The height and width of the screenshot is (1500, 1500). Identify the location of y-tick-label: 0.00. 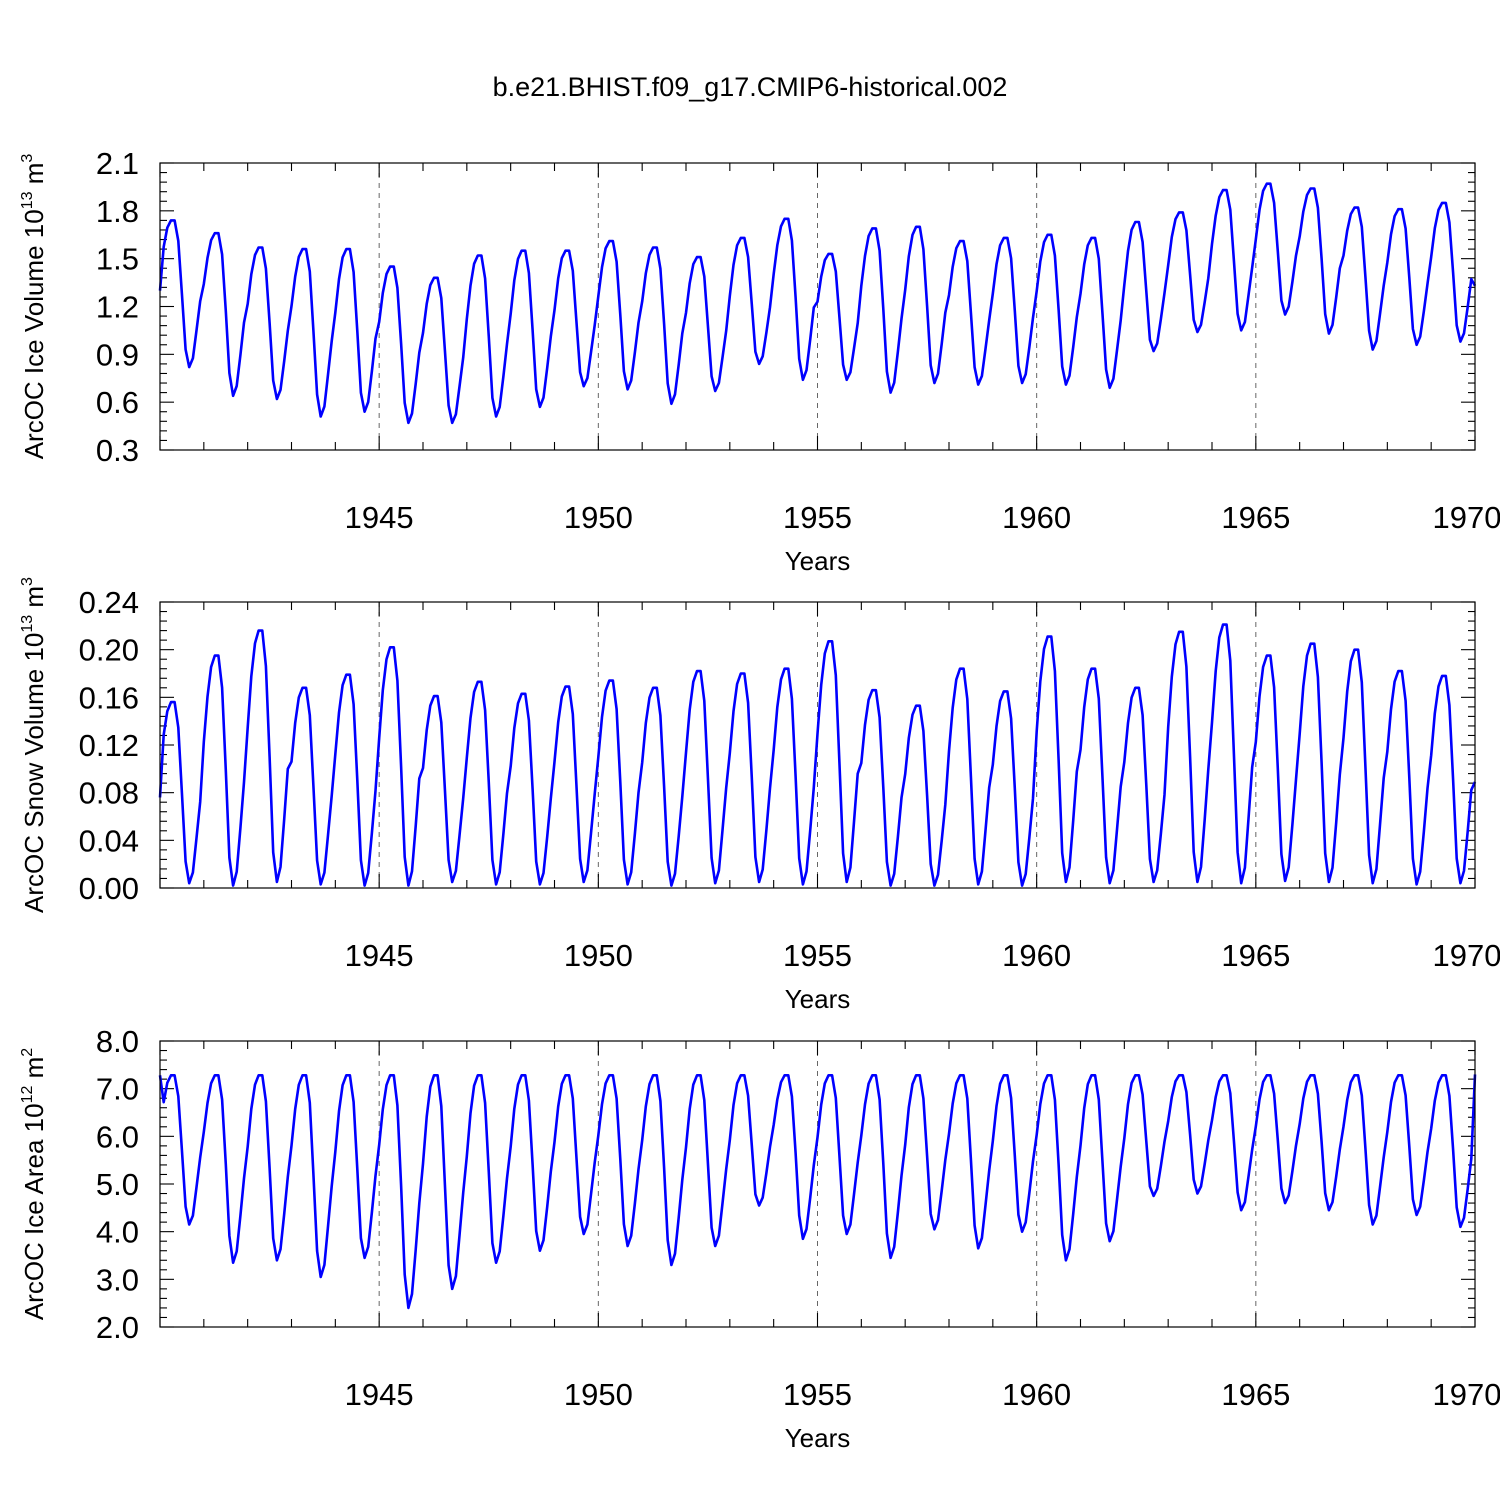
(109, 888).